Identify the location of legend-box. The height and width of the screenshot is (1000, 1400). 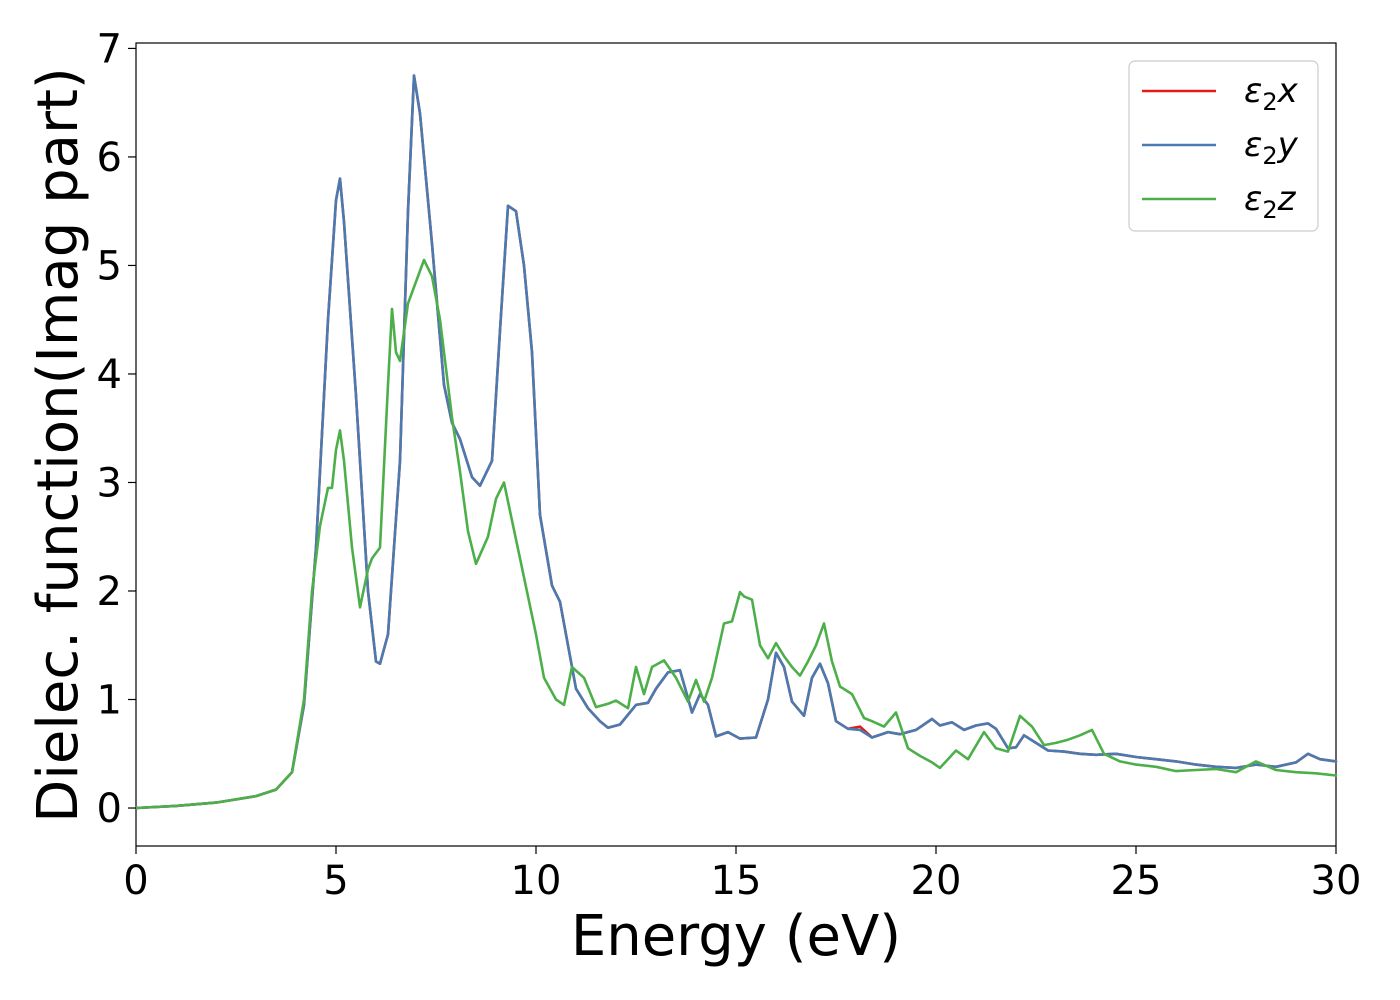
(1223, 146).